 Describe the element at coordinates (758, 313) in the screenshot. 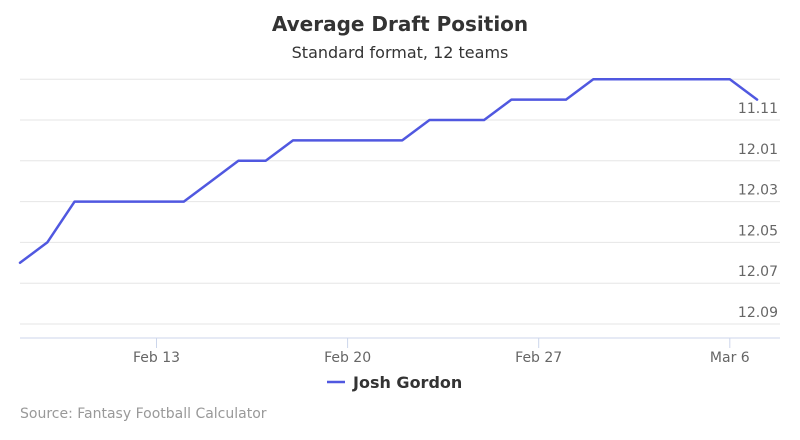

I see `y-tick-label: 12.09` at that location.